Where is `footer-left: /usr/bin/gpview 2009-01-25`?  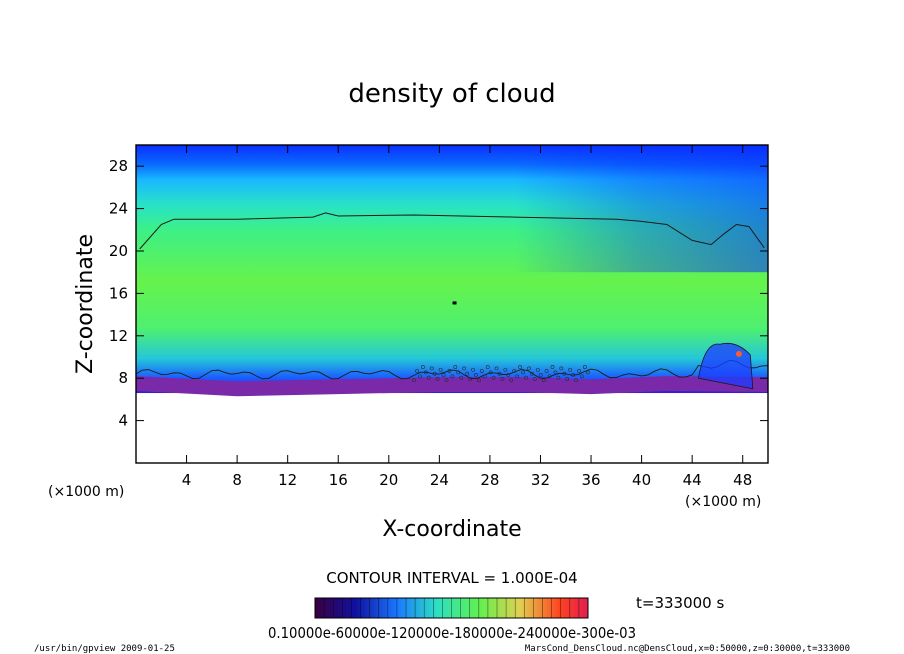 footer-left: /usr/bin/gpview 2009-01-25 is located at coordinates (104, 649).